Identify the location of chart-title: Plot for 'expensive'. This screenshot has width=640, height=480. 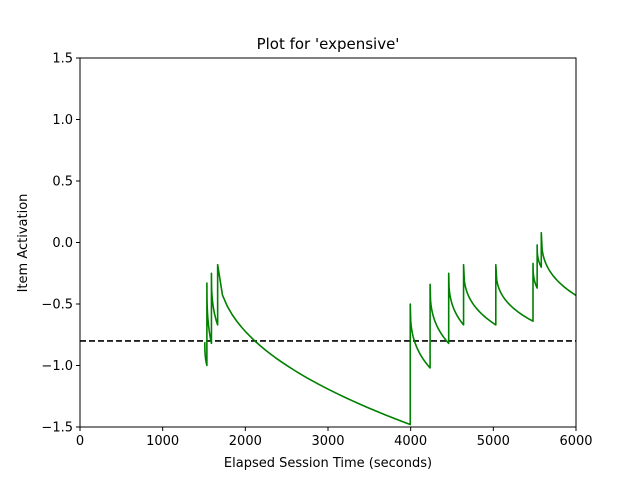
(328, 44).